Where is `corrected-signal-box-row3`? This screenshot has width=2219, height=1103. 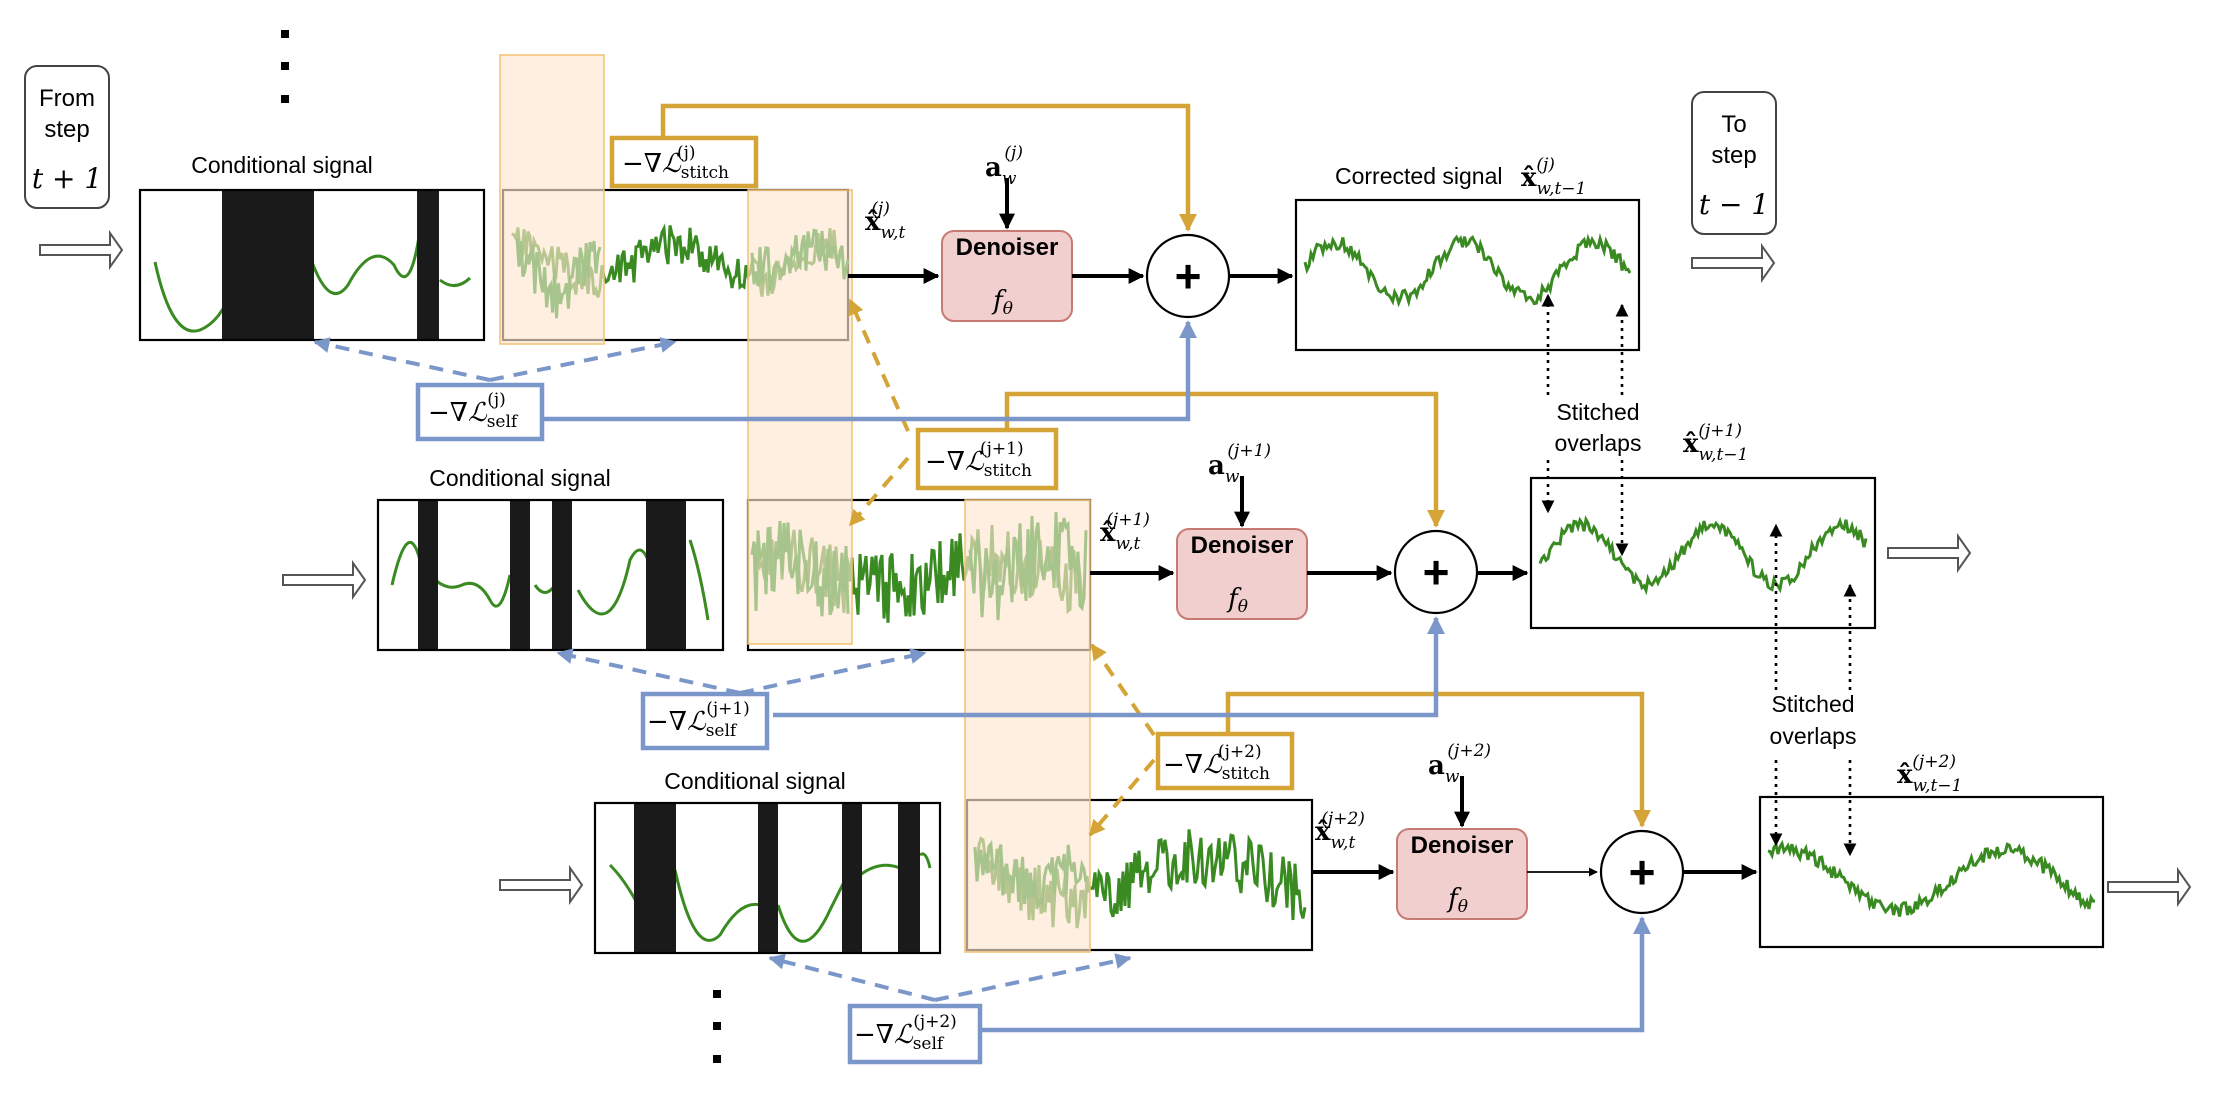
corrected-signal-box-row3 is located at coordinates (1931, 872).